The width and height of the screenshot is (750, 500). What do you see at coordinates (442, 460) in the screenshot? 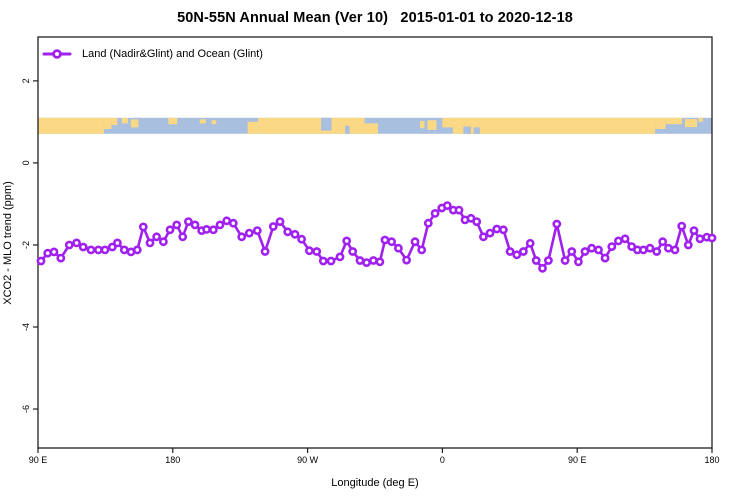
I see `x-tick-label: 0` at bounding box center [442, 460].